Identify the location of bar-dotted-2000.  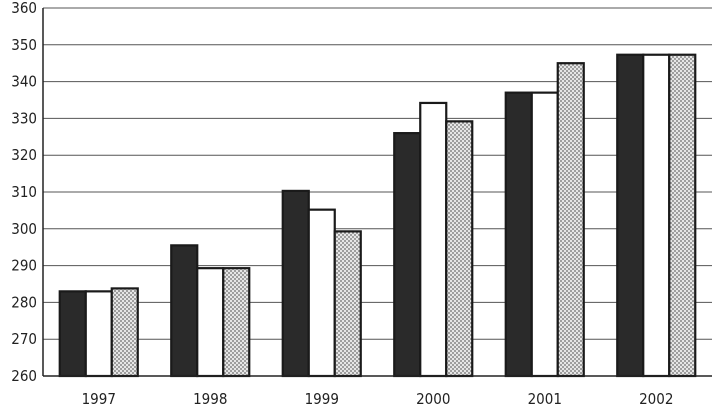
(459, 249).